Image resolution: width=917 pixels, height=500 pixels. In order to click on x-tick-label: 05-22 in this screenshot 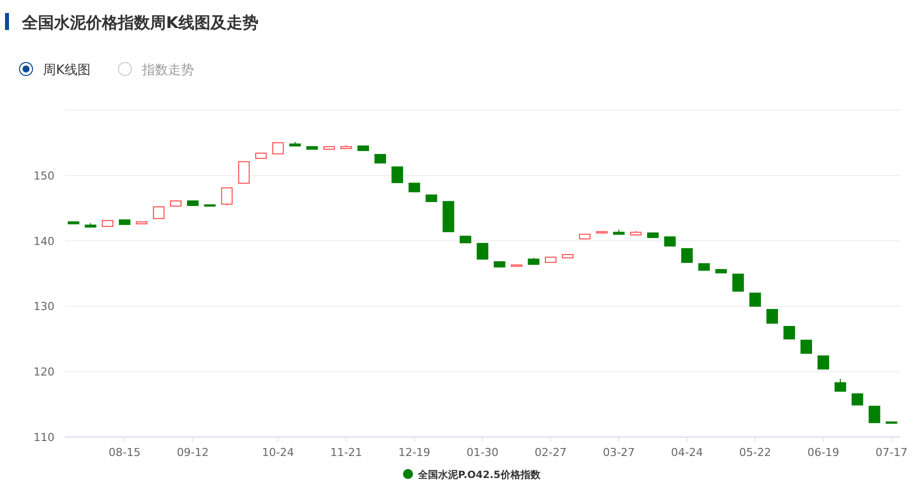, I will do `click(755, 452)`.